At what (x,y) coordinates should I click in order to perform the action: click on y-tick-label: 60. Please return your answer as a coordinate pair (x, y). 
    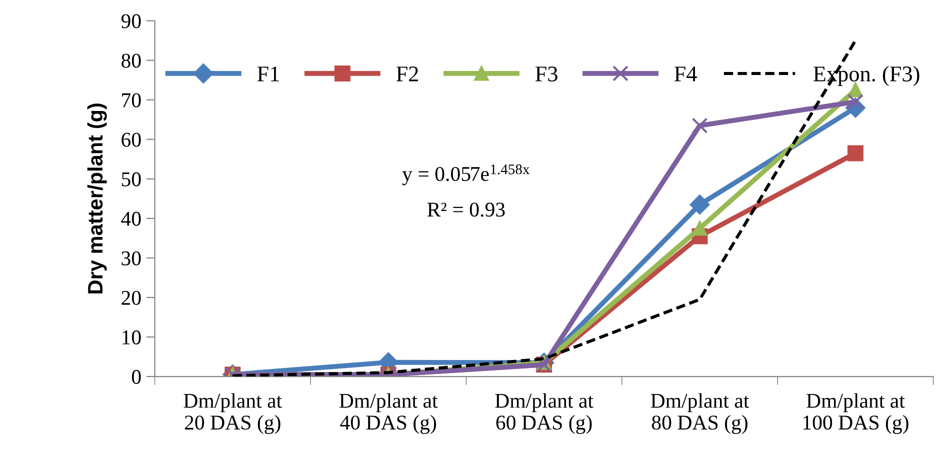
    Looking at the image, I should click on (131, 139).